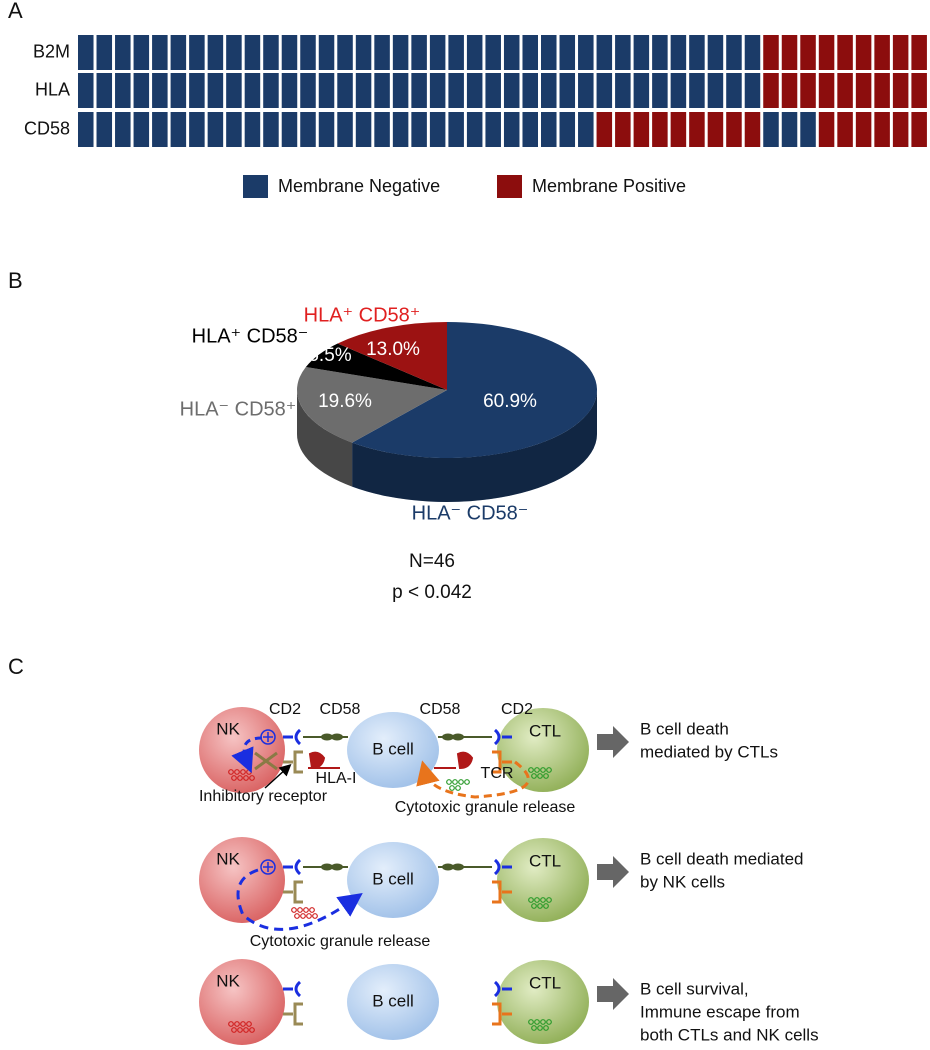  What do you see at coordinates (52, 89) in the screenshot?
I see `row-label: HLA` at bounding box center [52, 89].